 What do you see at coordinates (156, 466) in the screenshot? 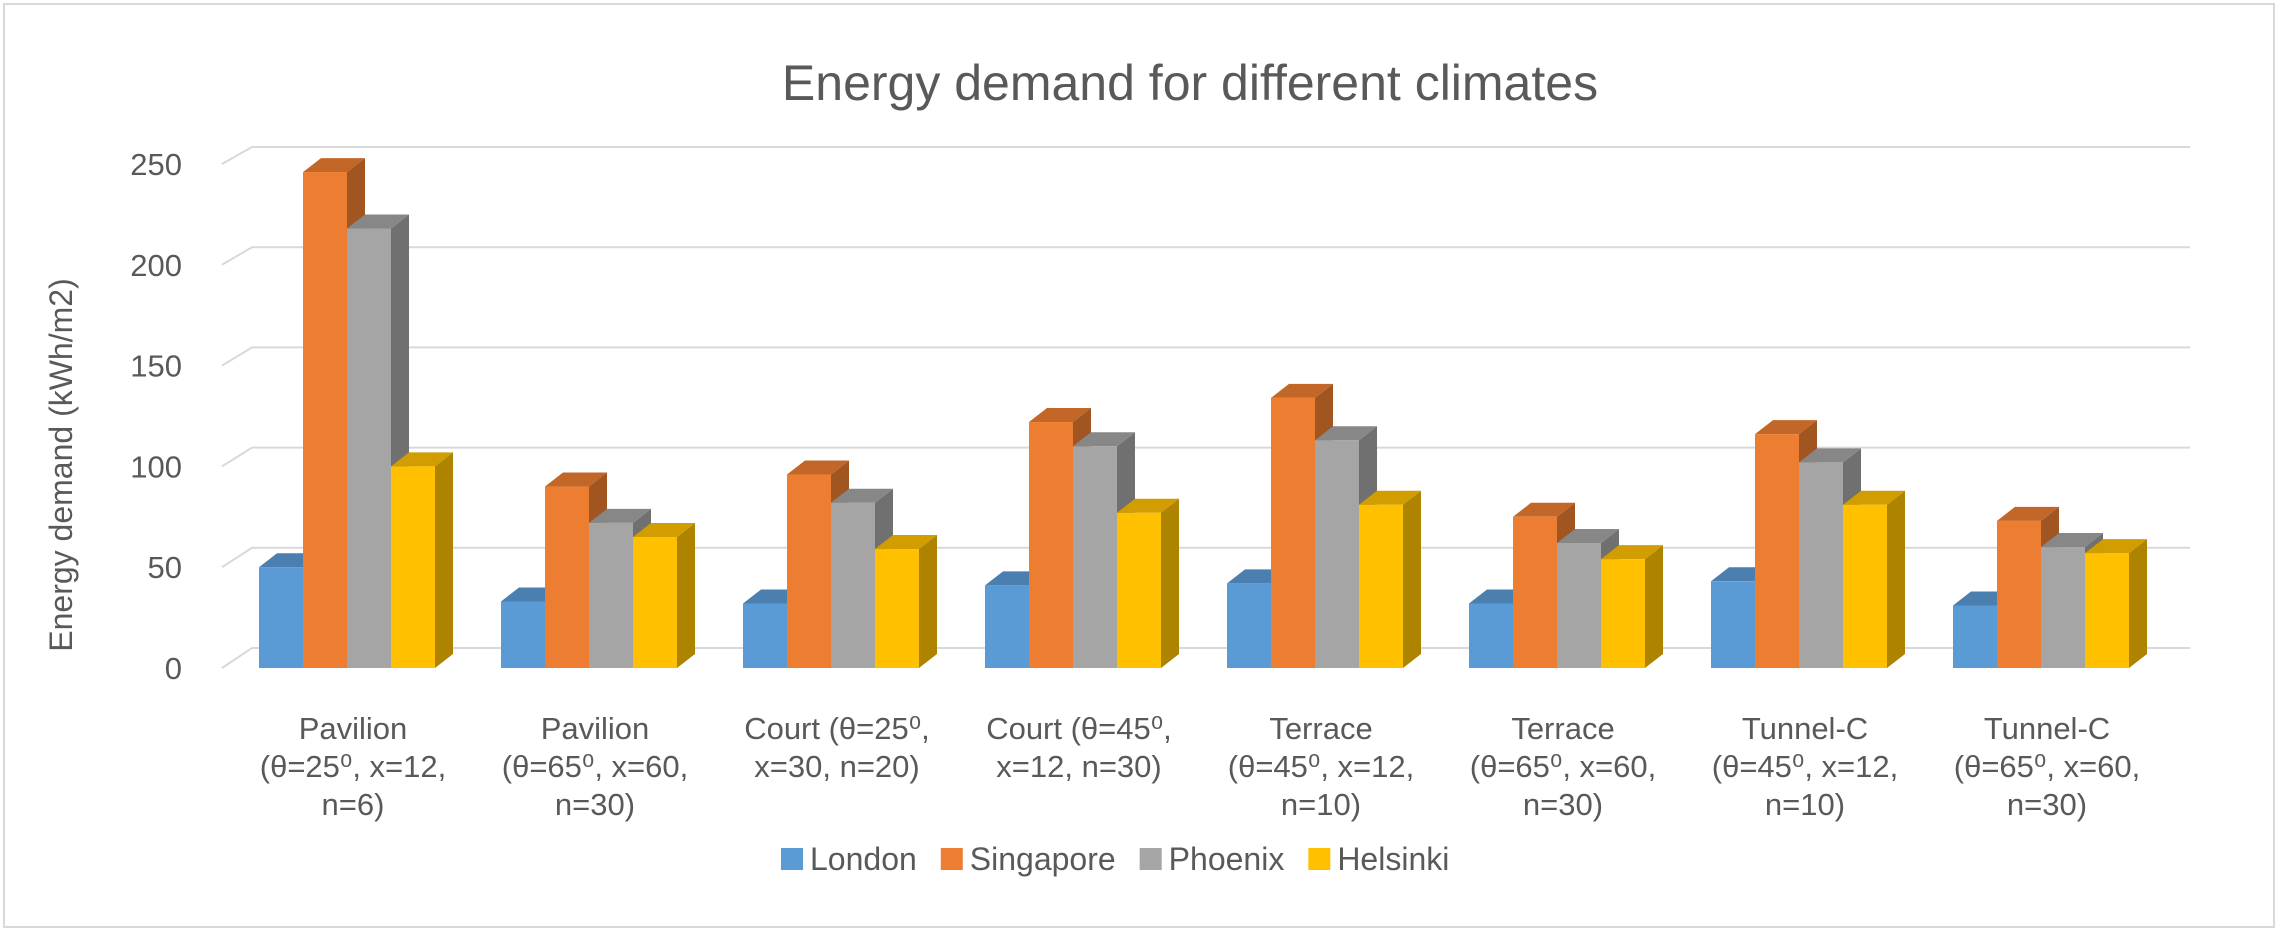
I see `y-tick-label: 100` at bounding box center [156, 466].